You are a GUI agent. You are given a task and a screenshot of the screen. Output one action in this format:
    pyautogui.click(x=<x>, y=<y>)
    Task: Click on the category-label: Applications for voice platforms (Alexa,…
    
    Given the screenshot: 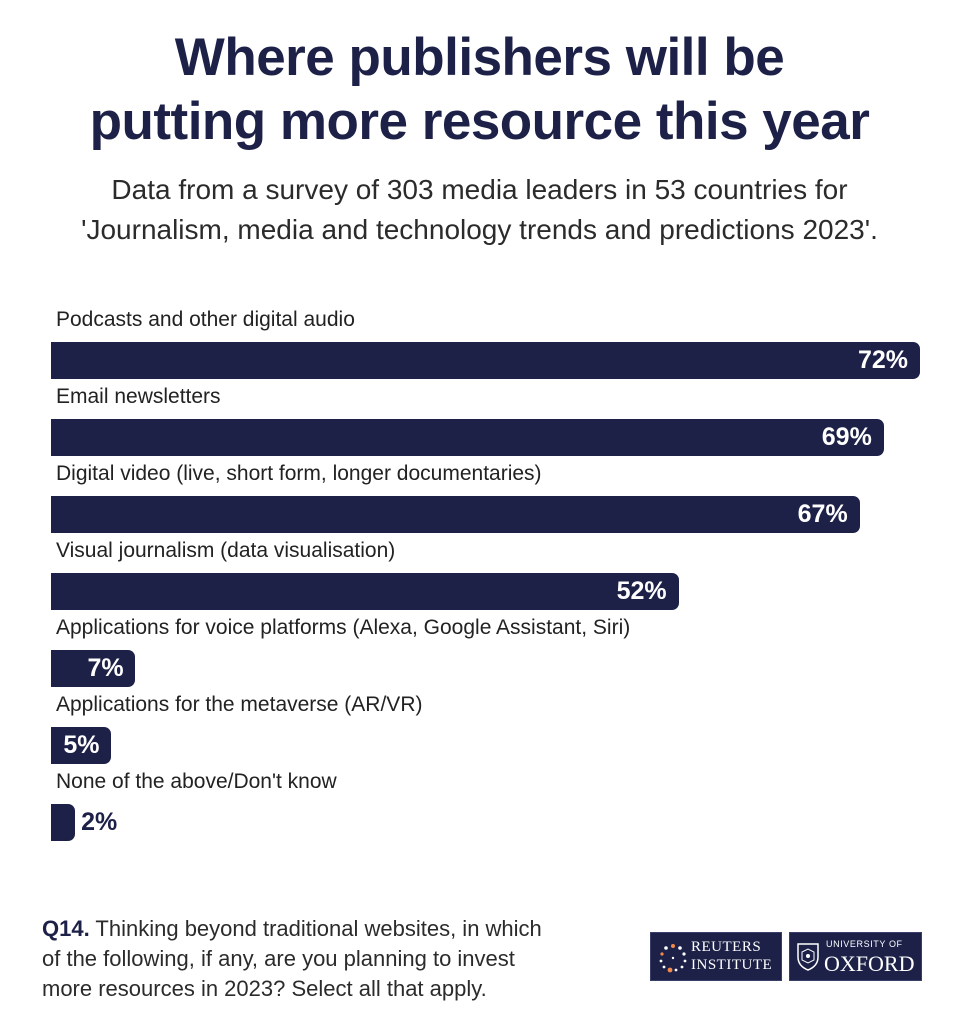 What is the action you would take?
    pyautogui.click(x=343, y=627)
    